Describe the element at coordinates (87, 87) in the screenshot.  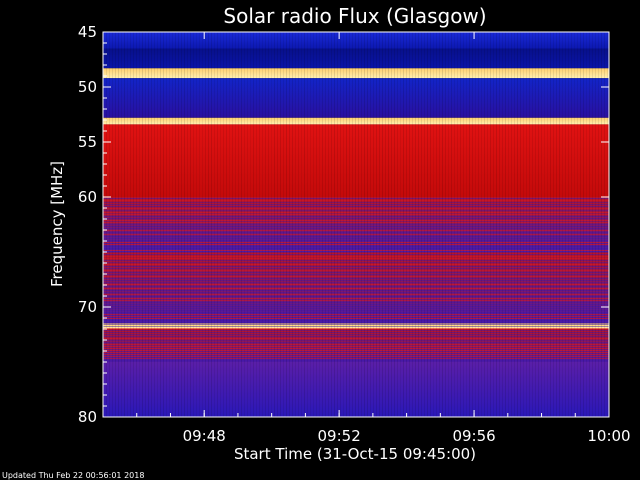
I see `y-tick-label: 50` at that location.